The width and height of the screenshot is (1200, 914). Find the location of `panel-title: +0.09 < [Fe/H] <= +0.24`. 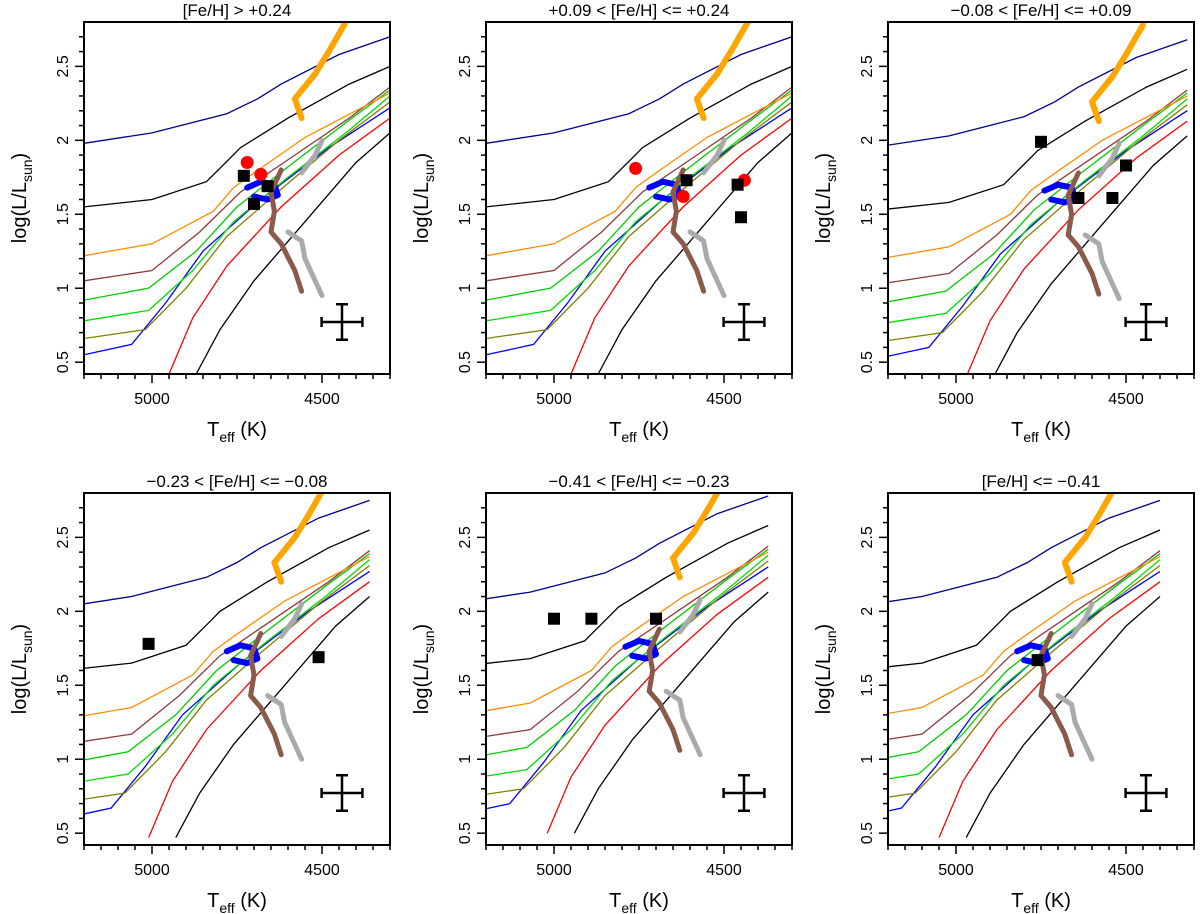

panel-title: +0.09 < [Fe/H] <= +0.24 is located at coordinates (639, 10).